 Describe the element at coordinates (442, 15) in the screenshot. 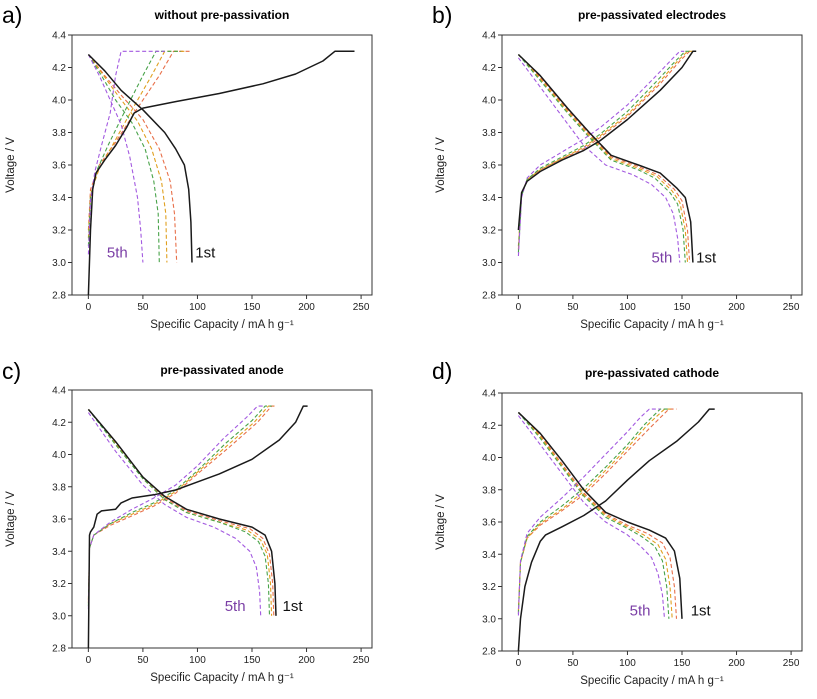

I see `panel-label: b)` at that location.